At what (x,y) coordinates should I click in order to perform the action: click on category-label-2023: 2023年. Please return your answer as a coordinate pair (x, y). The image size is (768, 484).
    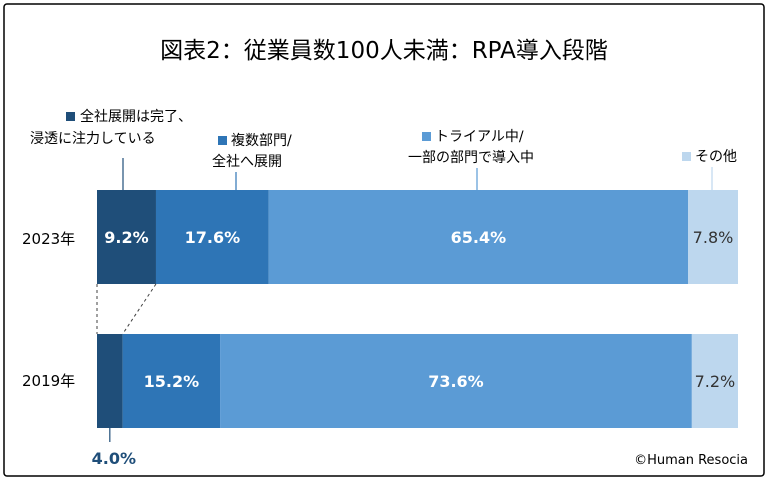
    Looking at the image, I should click on (48, 239).